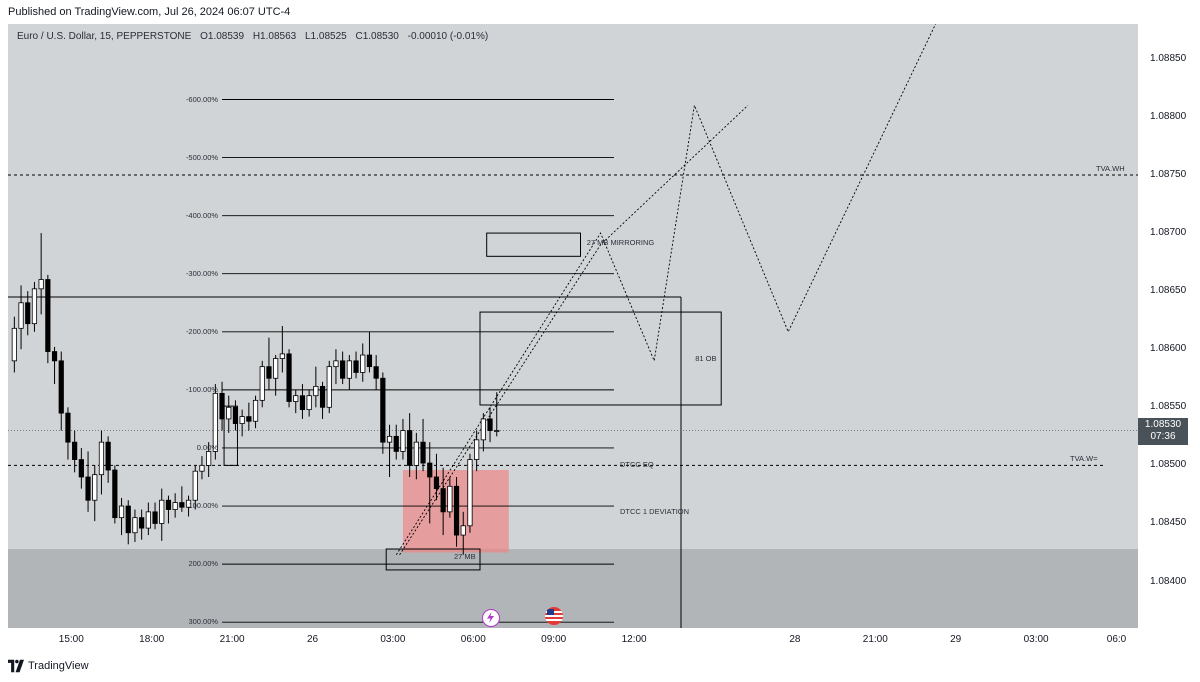  Describe the element at coordinates (193, 99) in the screenshot. I see `fib-level-label: -600.00%` at that location.